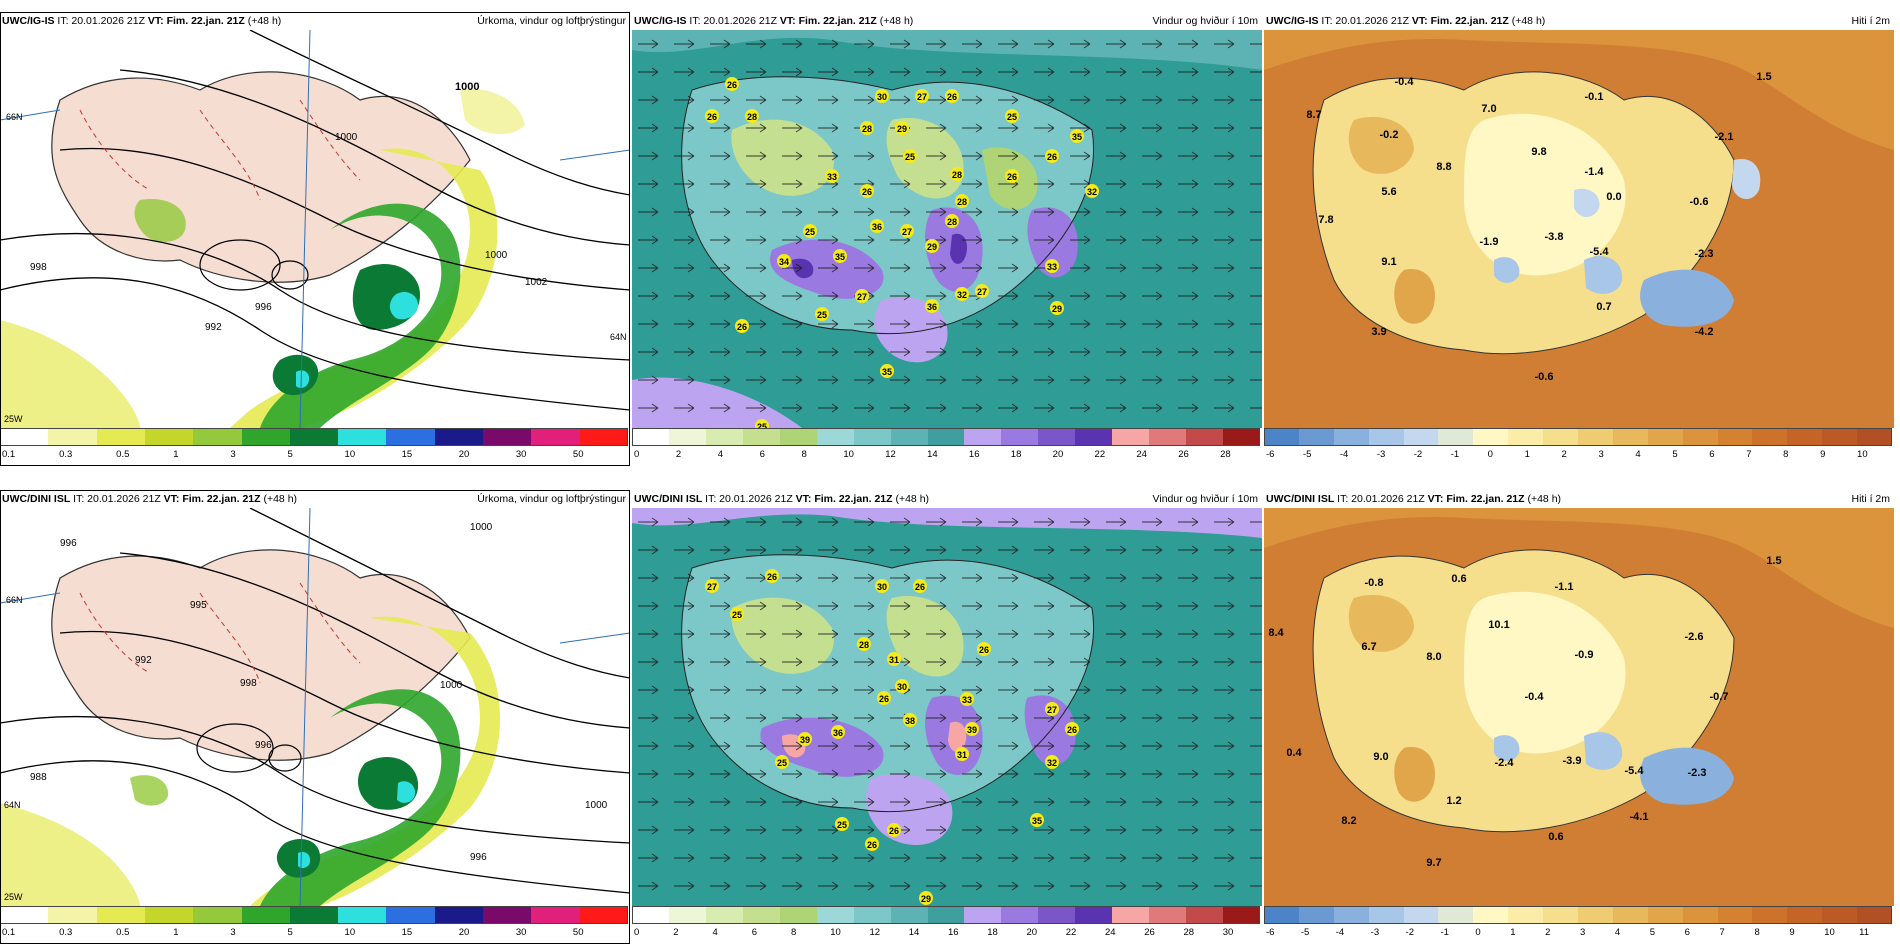  Describe the element at coordinates (932, 454) in the screenshot. I see `colorbar-tick: 14` at that location.